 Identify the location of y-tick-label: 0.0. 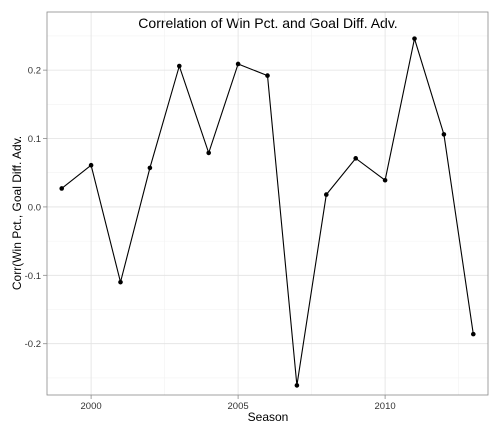
(34, 207).